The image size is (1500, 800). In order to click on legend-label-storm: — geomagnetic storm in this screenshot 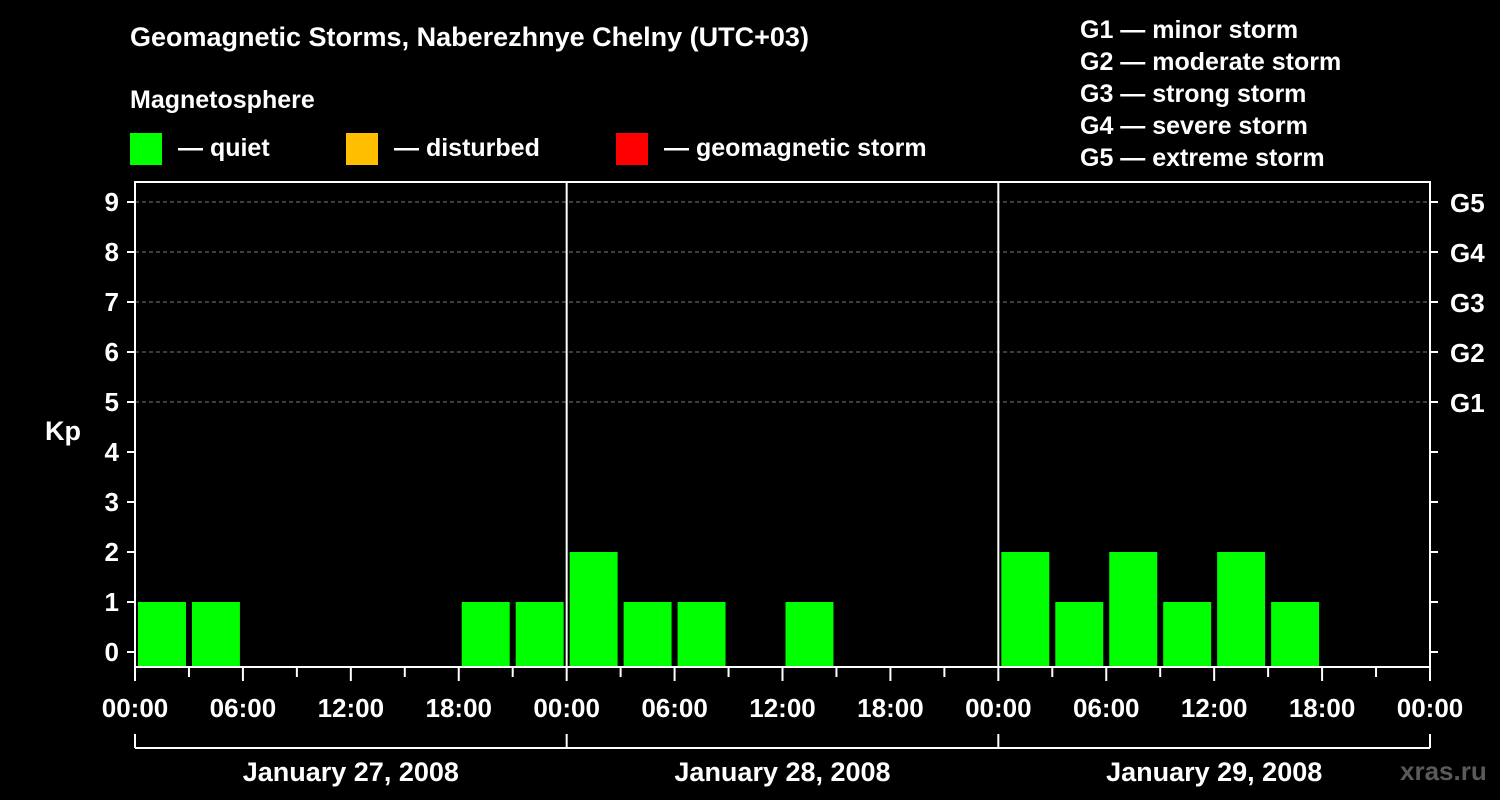, I will do `click(795, 148)`.